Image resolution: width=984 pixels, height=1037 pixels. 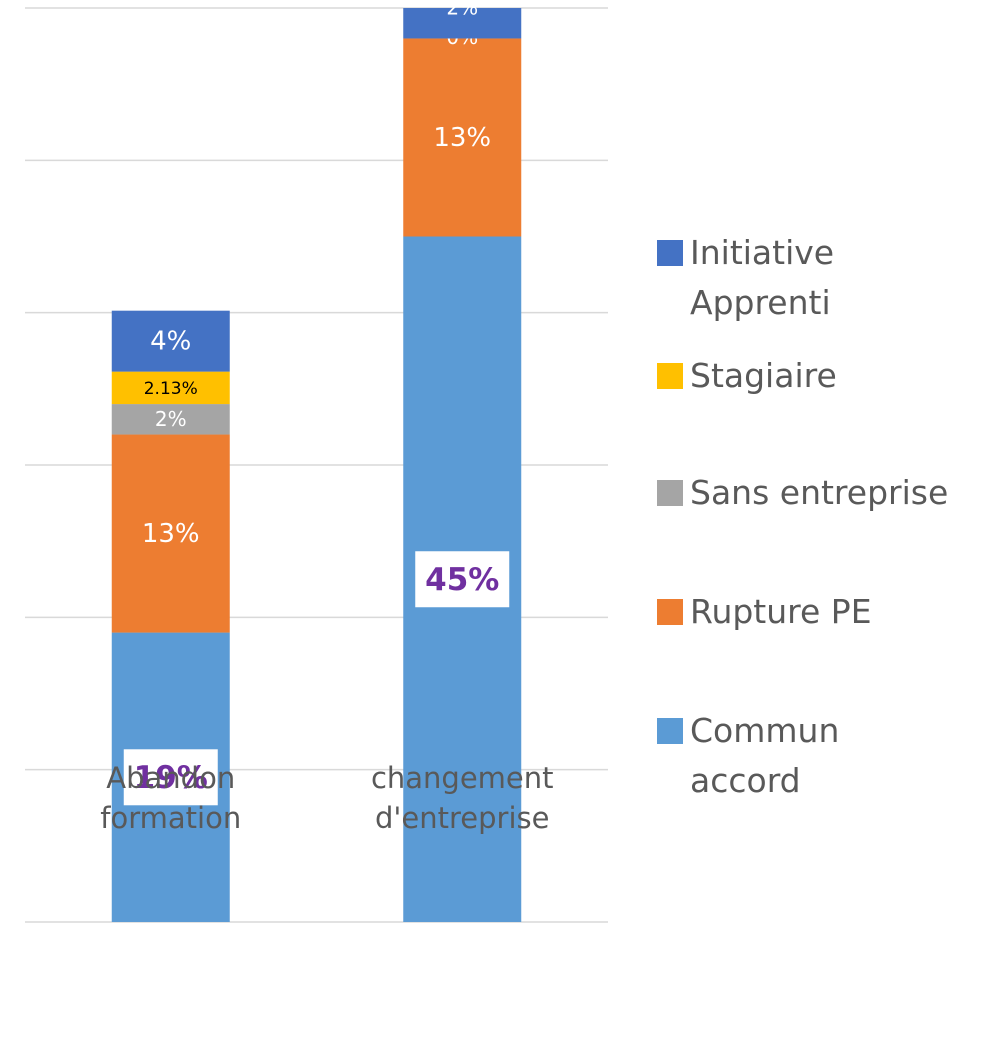 I want to click on data-label: 2.13%, so click(x=171, y=389).